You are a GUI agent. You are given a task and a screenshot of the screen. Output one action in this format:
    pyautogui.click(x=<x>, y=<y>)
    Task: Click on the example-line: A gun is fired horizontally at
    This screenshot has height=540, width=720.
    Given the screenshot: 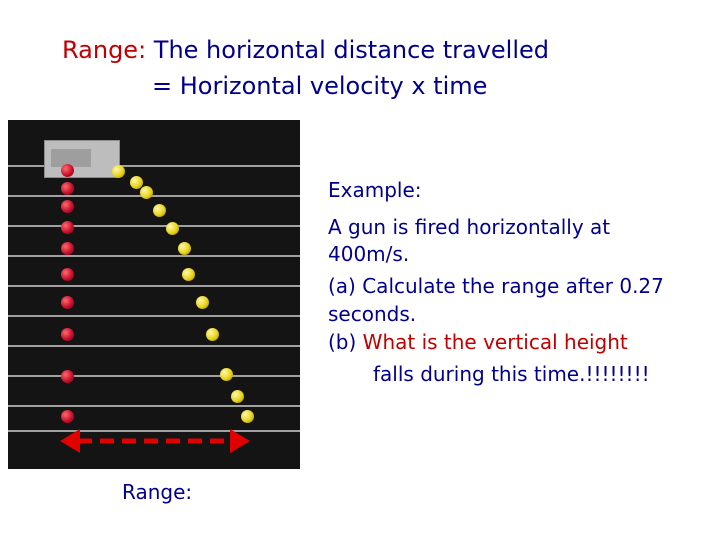 What is the action you would take?
    pyautogui.click(x=469, y=227)
    